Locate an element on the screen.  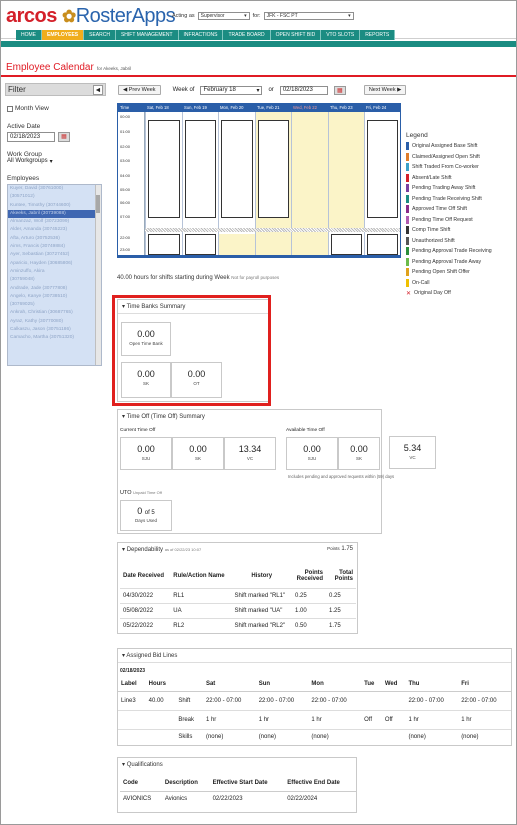
location-select: JFK - FSC PT ▾ is located at coordinates (308, 16).